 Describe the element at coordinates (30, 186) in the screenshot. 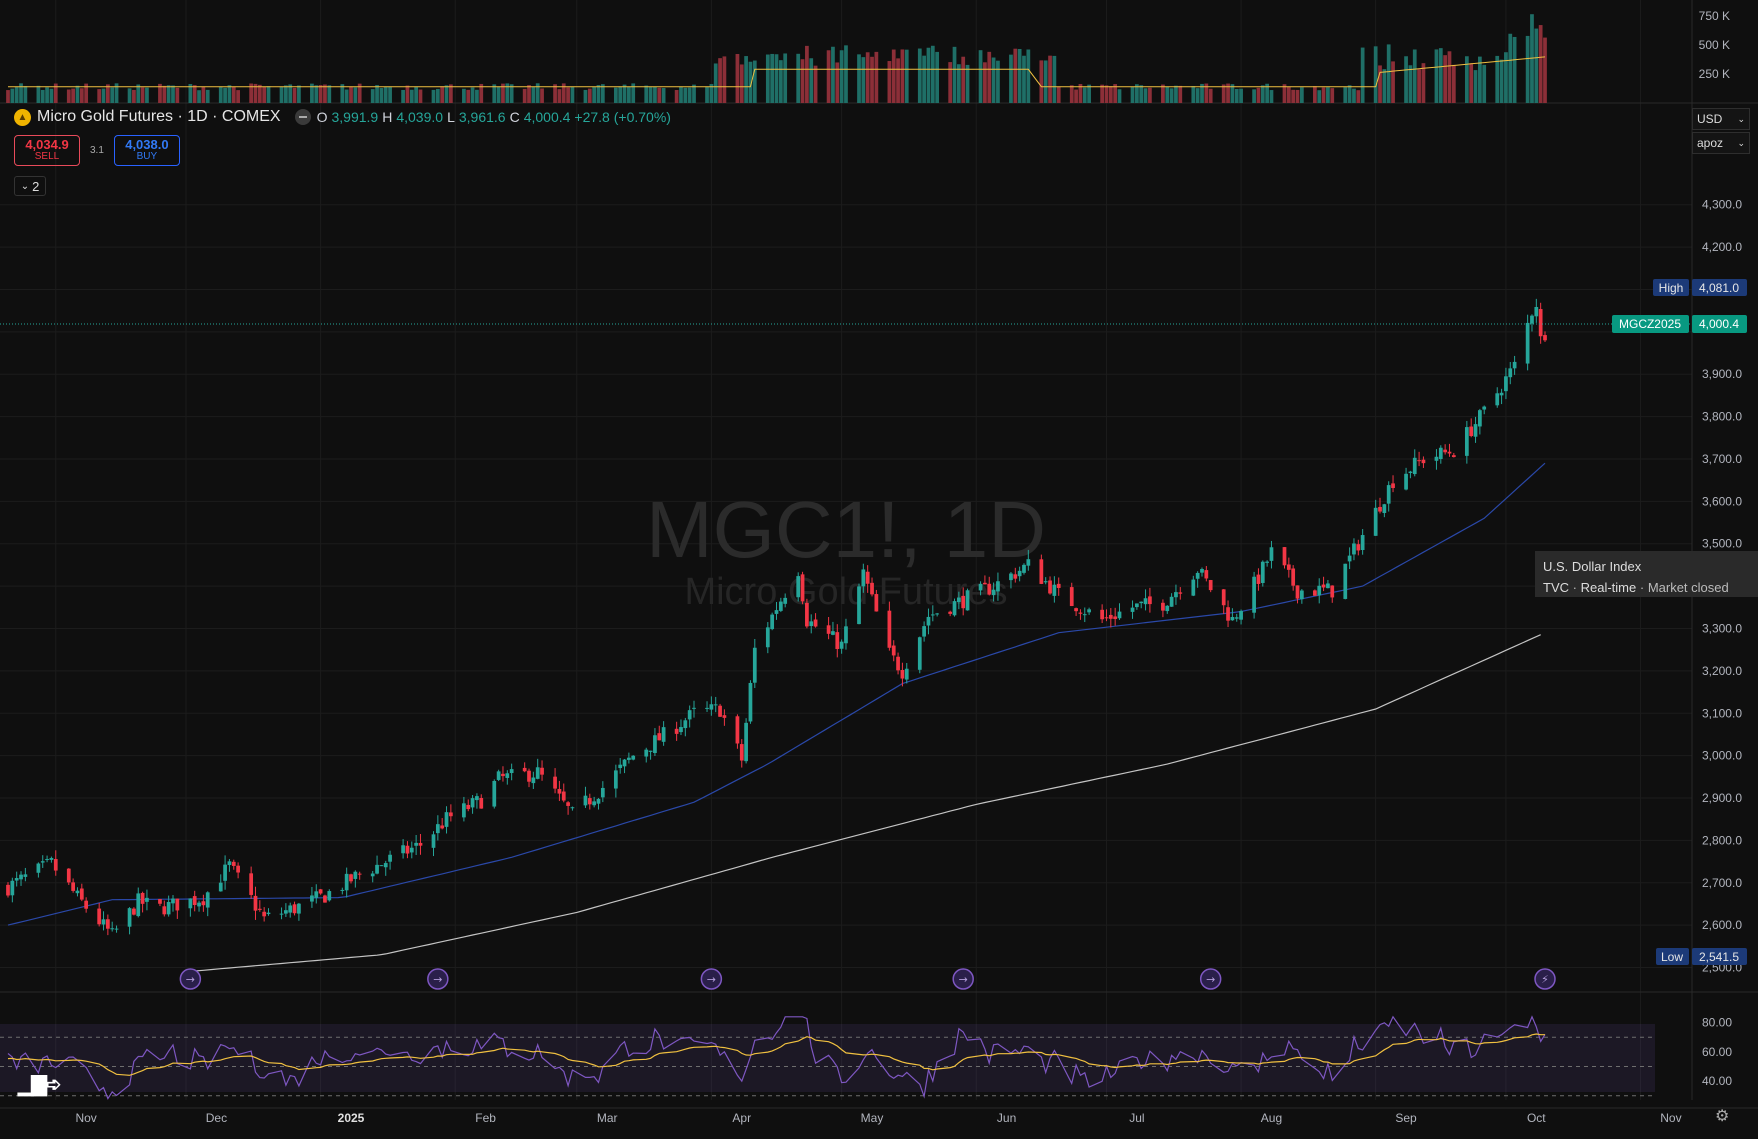

I see `collapse-indicators-button: ⌄ 2` at that location.